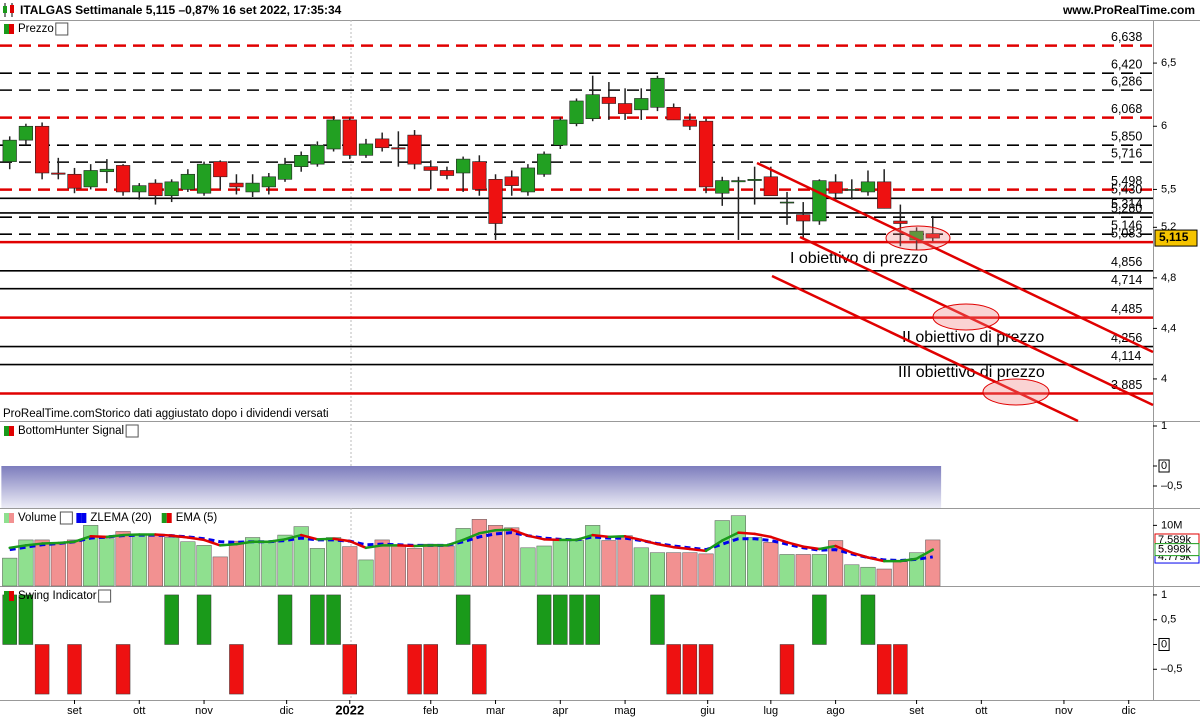  I want to click on x-tick-label: set, so click(74, 711).